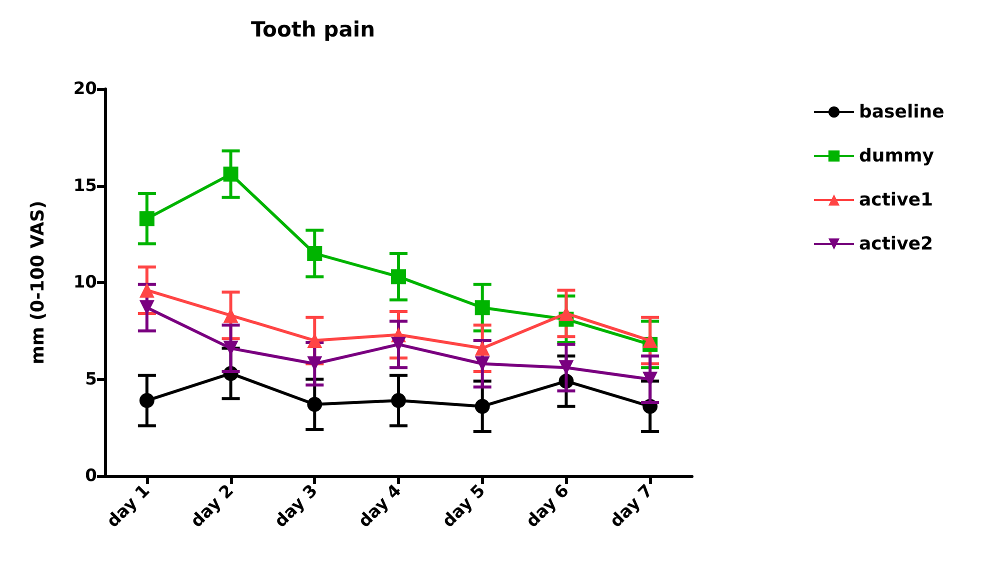 Image resolution: width=994 pixels, height=576 pixels. Describe the element at coordinates (464, 506) in the screenshot. I see `x-tick-label: day 5` at that location.